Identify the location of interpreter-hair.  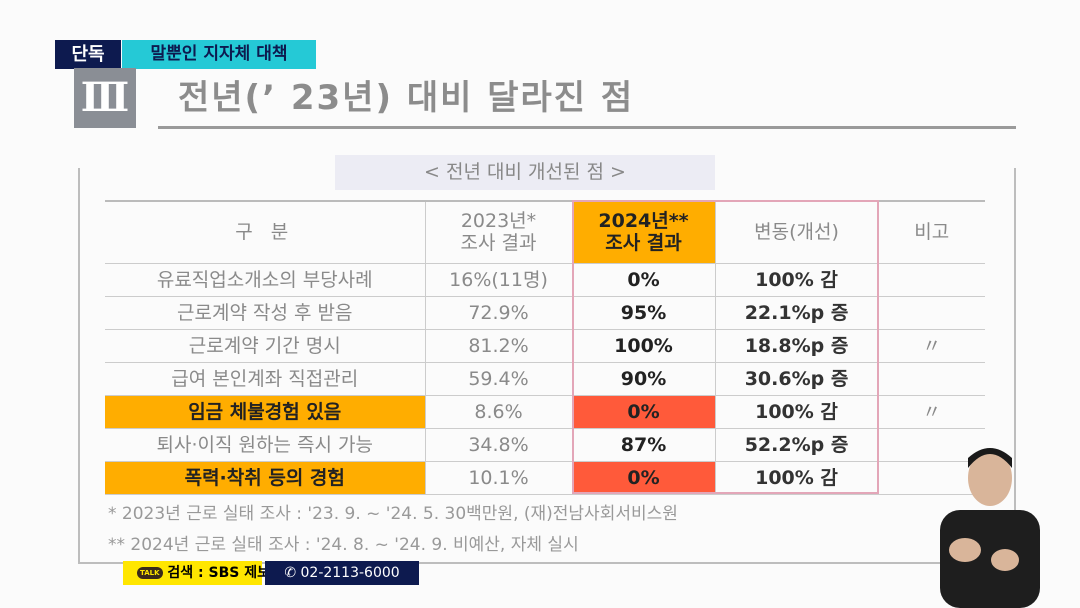
(990, 458).